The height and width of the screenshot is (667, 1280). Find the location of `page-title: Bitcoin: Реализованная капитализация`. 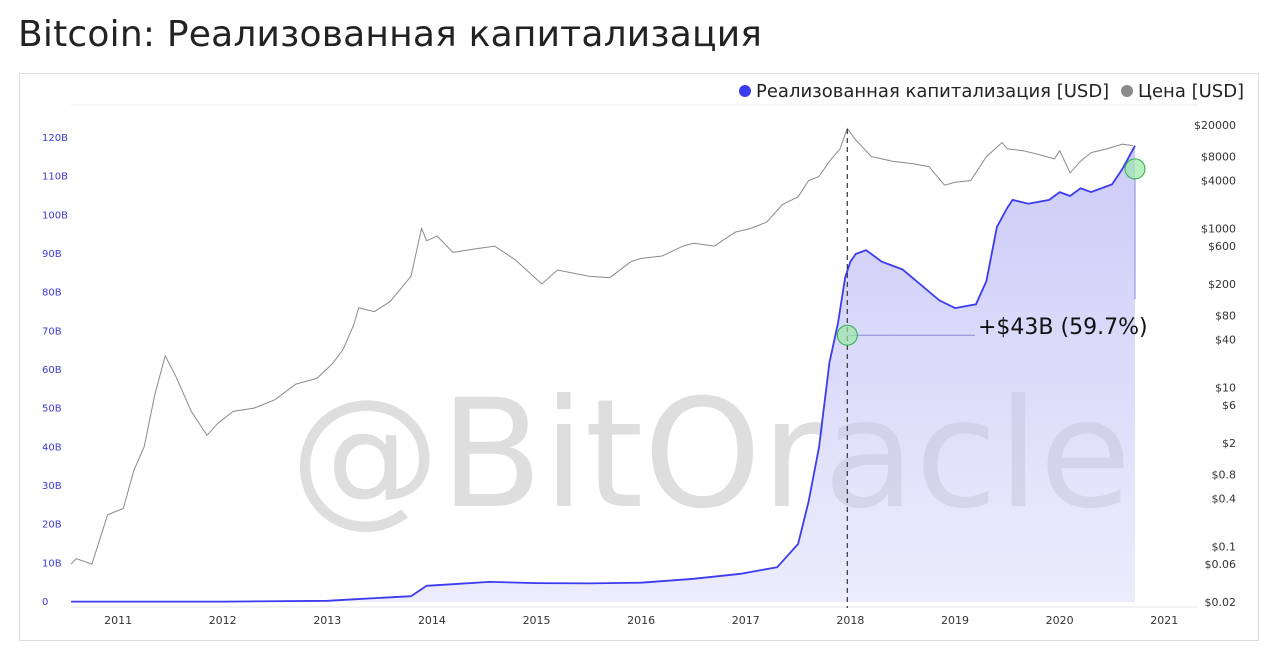

page-title: Bitcoin: Реализованная капитализация is located at coordinates (390, 34).